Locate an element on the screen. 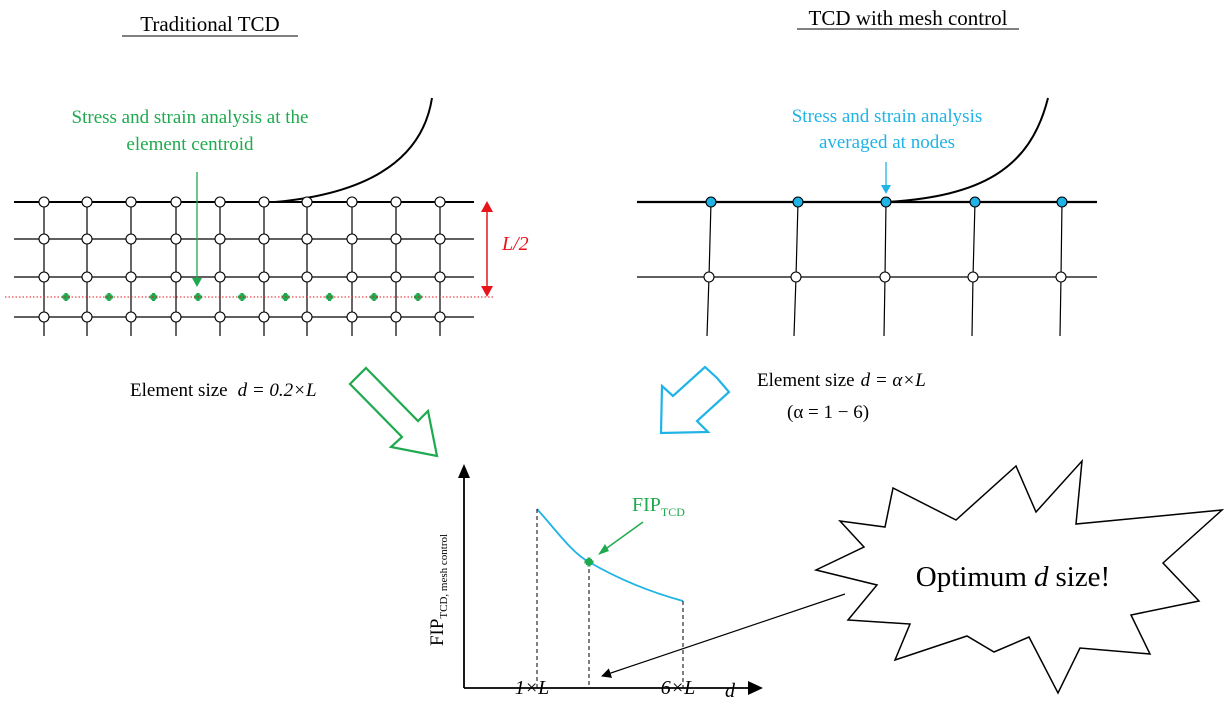 The width and height of the screenshot is (1225, 701). dim-arrow-top is located at coordinates (487, 206).